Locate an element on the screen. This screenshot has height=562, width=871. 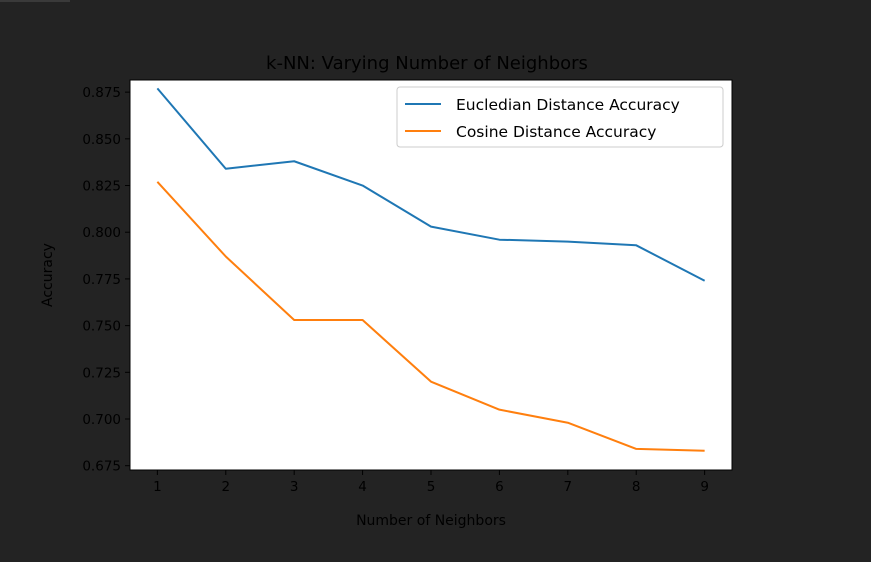
y-tick-label: 0.800 is located at coordinates (101, 233).